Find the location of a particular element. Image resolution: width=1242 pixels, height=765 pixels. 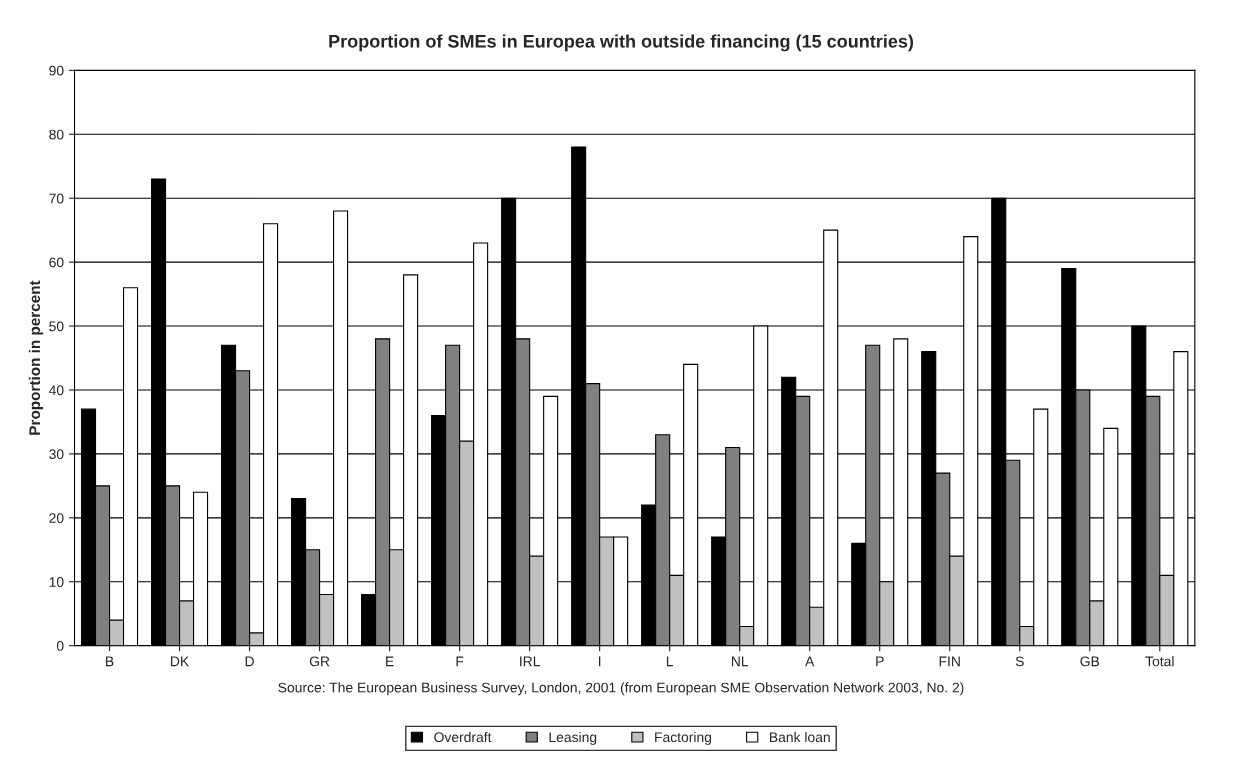

x-tick-label: S is located at coordinates (1019, 661).